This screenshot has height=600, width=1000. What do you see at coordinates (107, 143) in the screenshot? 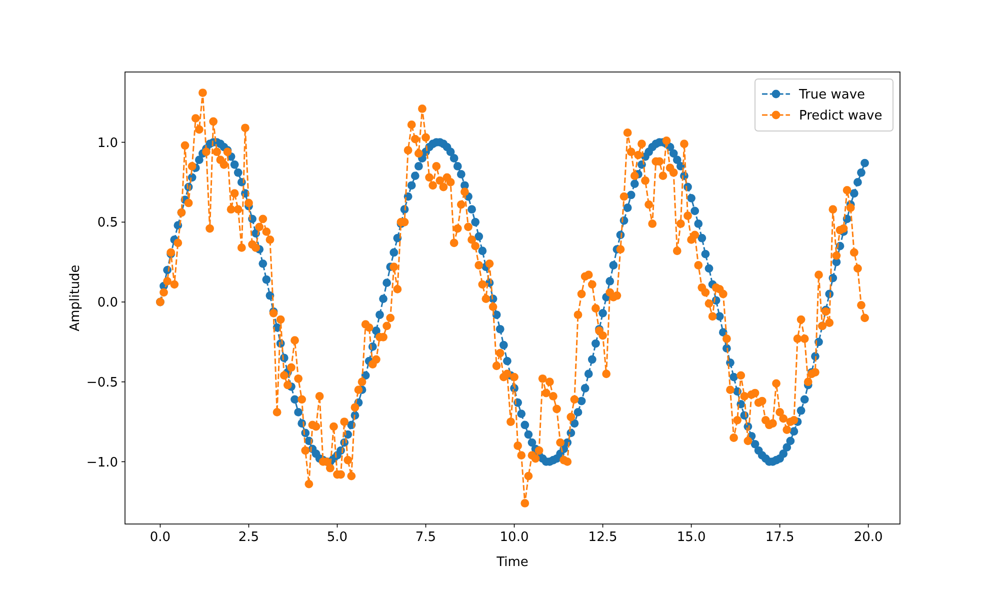
I see `y-tick-label: 1.0` at bounding box center [107, 143].